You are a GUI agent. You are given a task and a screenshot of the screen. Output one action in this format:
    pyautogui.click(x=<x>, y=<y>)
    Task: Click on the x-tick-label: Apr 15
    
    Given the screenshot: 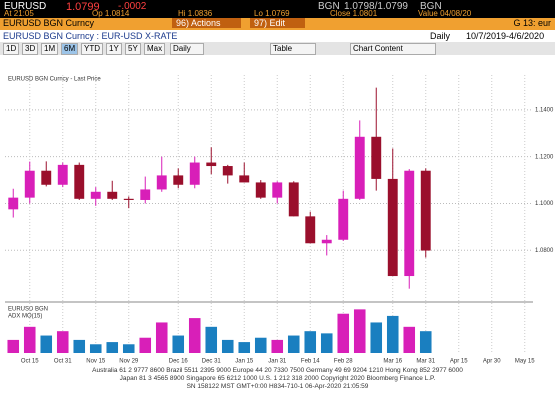 What is the action you would take?
    pyautogui.click(x=459, y=362)
    